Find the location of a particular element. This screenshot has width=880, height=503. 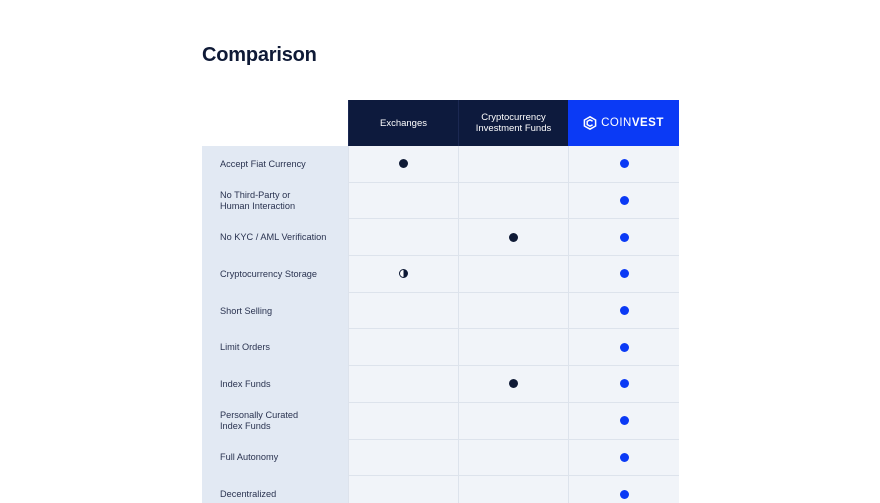

column-header-coinvest: COINVEST is located at coordinates (623, 123).